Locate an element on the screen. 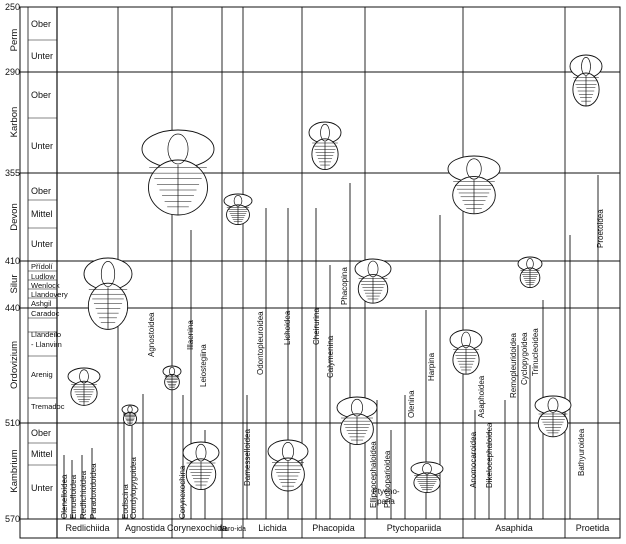 This screenshot has width=626, height=544. taxon-label: Damesselloidea is located at coordinates (247, 457).